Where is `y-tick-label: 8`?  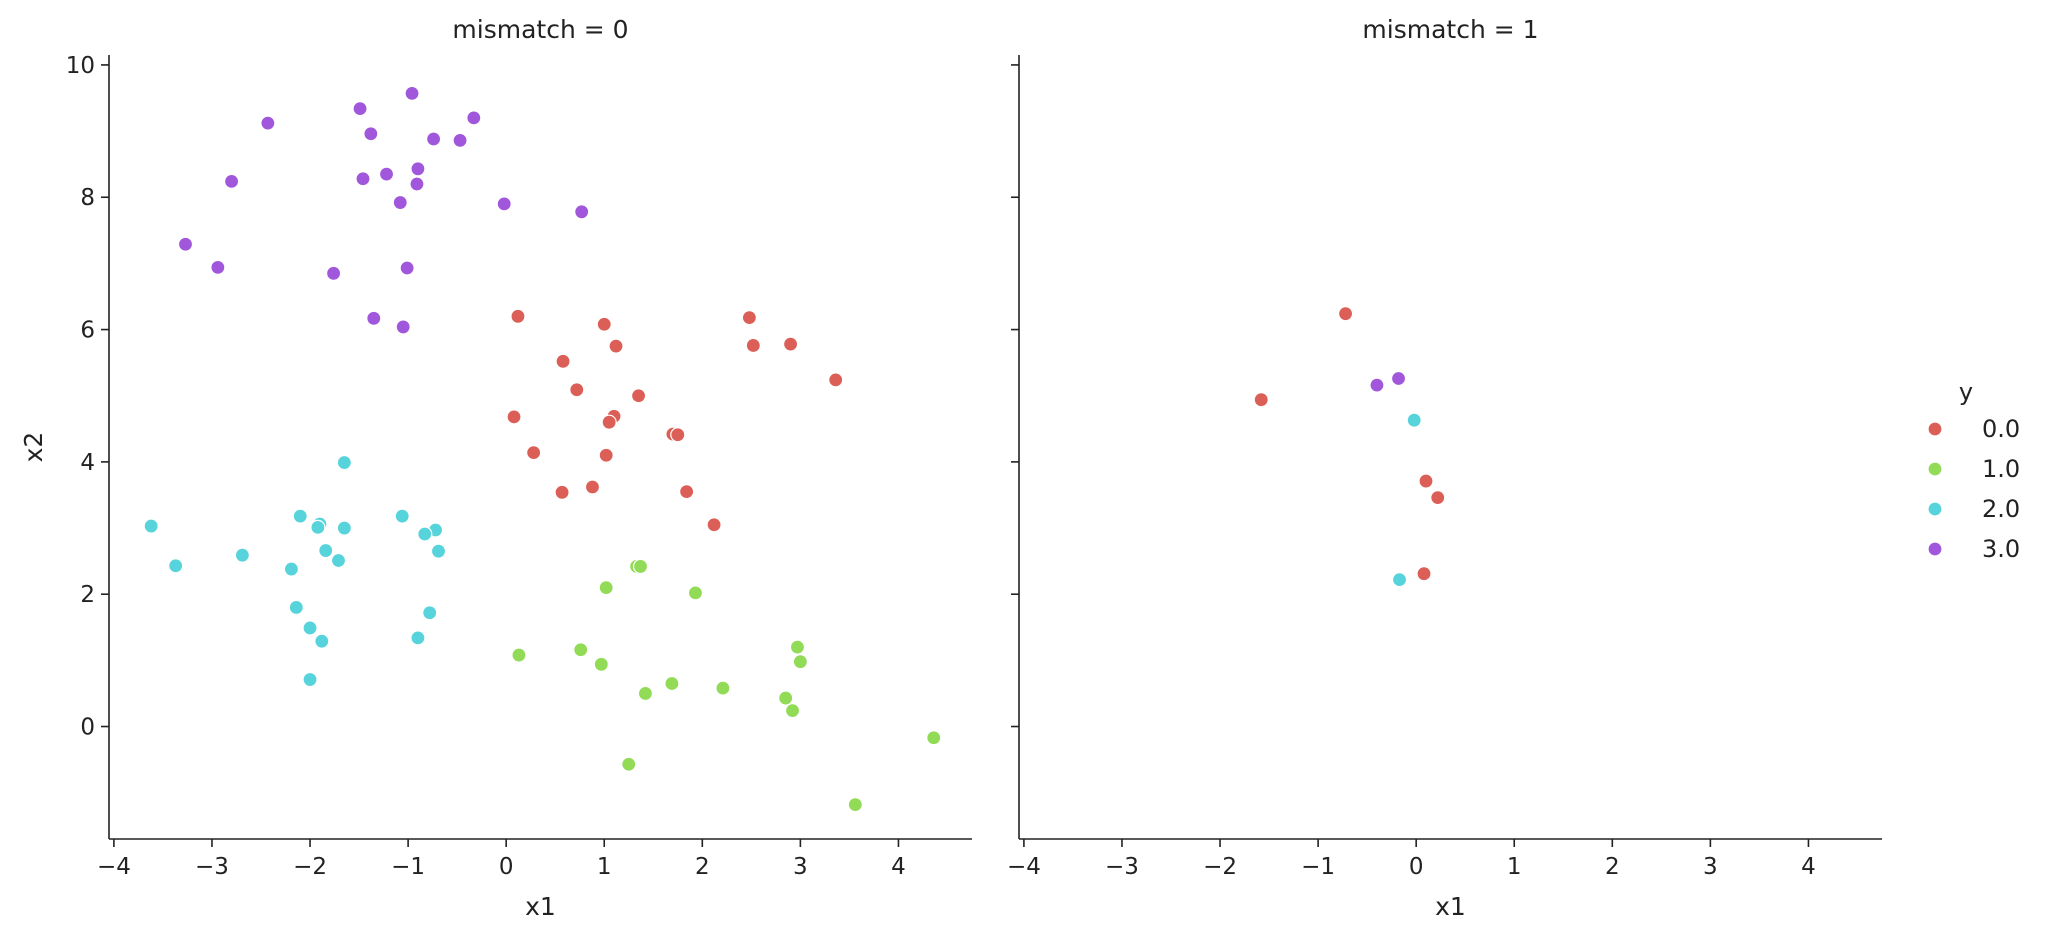
y-tick-label: 8 is located at coordinates (87, 198).